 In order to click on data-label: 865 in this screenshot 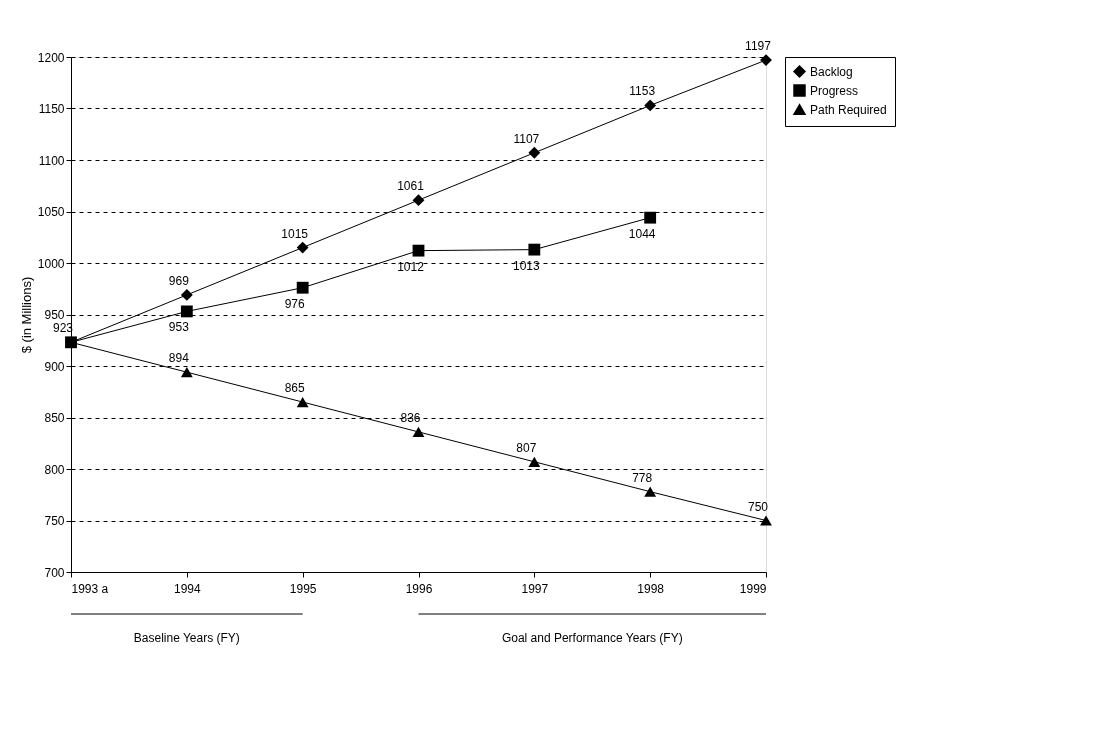, I will do `click(294, 388)`.